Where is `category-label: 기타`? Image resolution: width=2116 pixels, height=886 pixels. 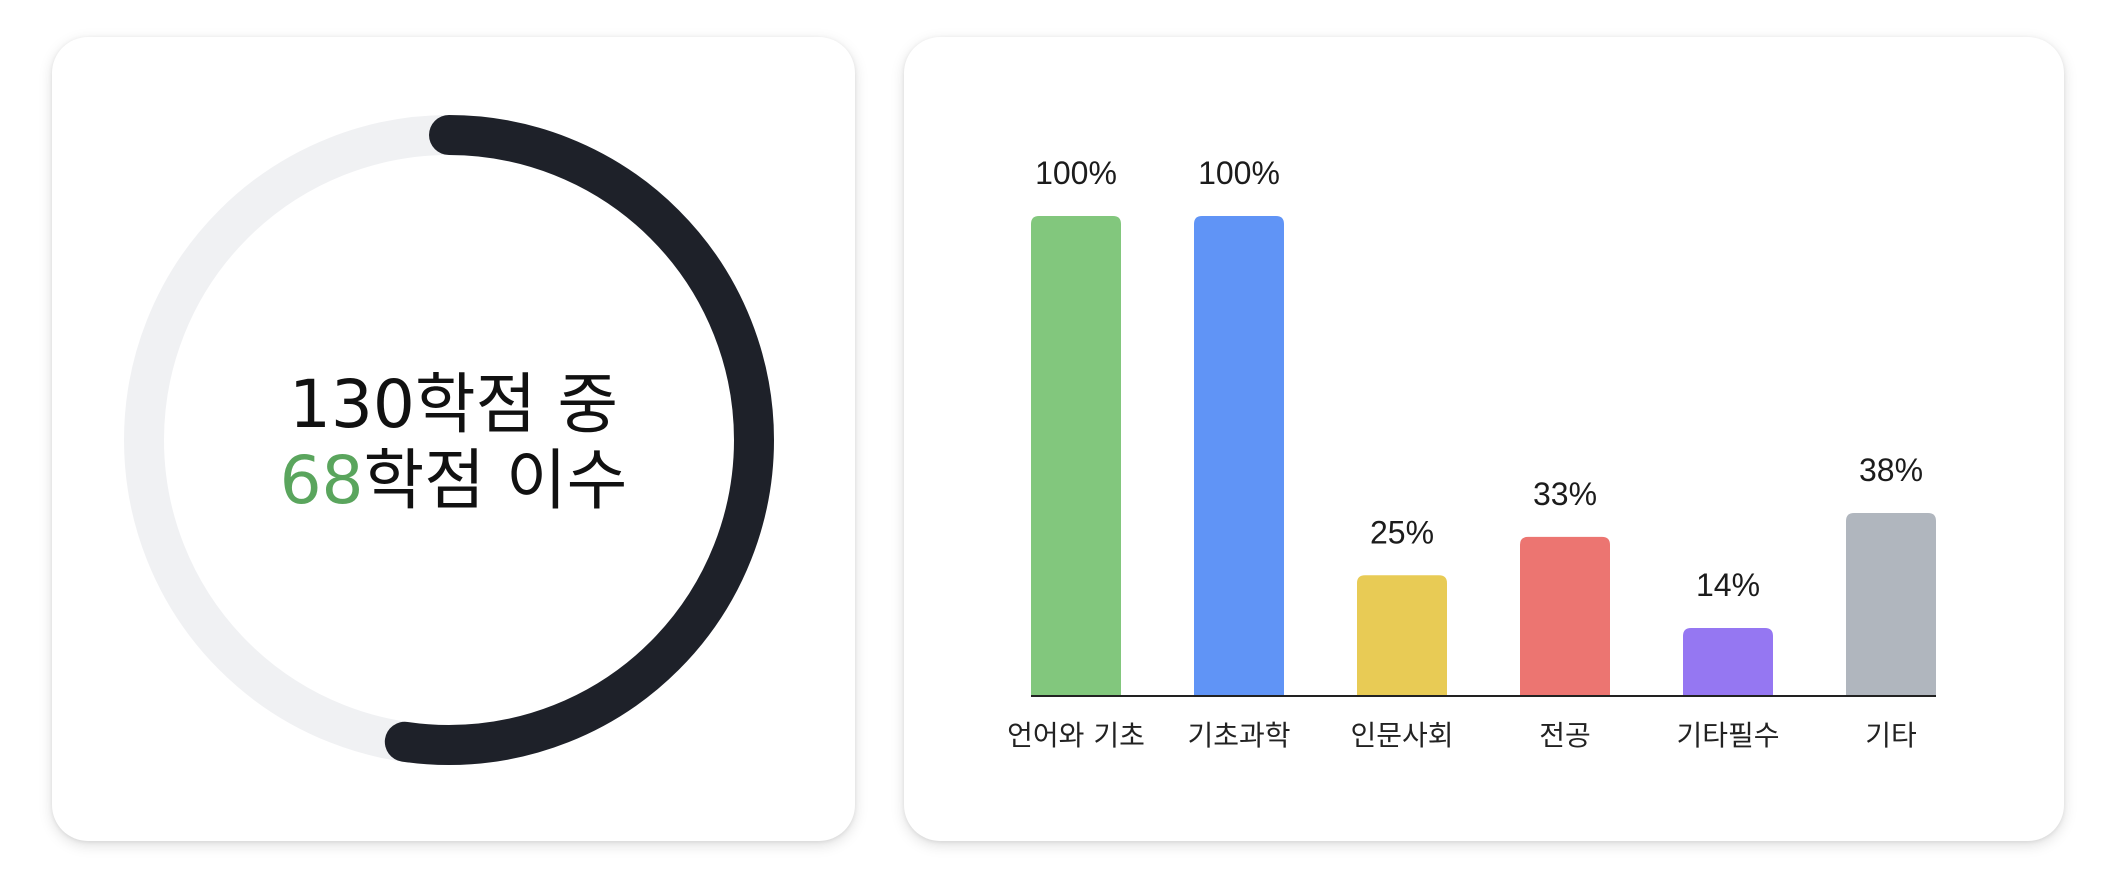
category-label: 기타 is located at coordinates (1891, 735).